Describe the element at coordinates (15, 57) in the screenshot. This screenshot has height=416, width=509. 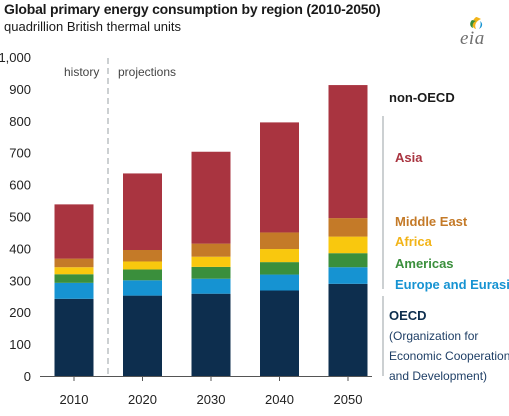
I see `y-tick-label: 1,000` at that location.